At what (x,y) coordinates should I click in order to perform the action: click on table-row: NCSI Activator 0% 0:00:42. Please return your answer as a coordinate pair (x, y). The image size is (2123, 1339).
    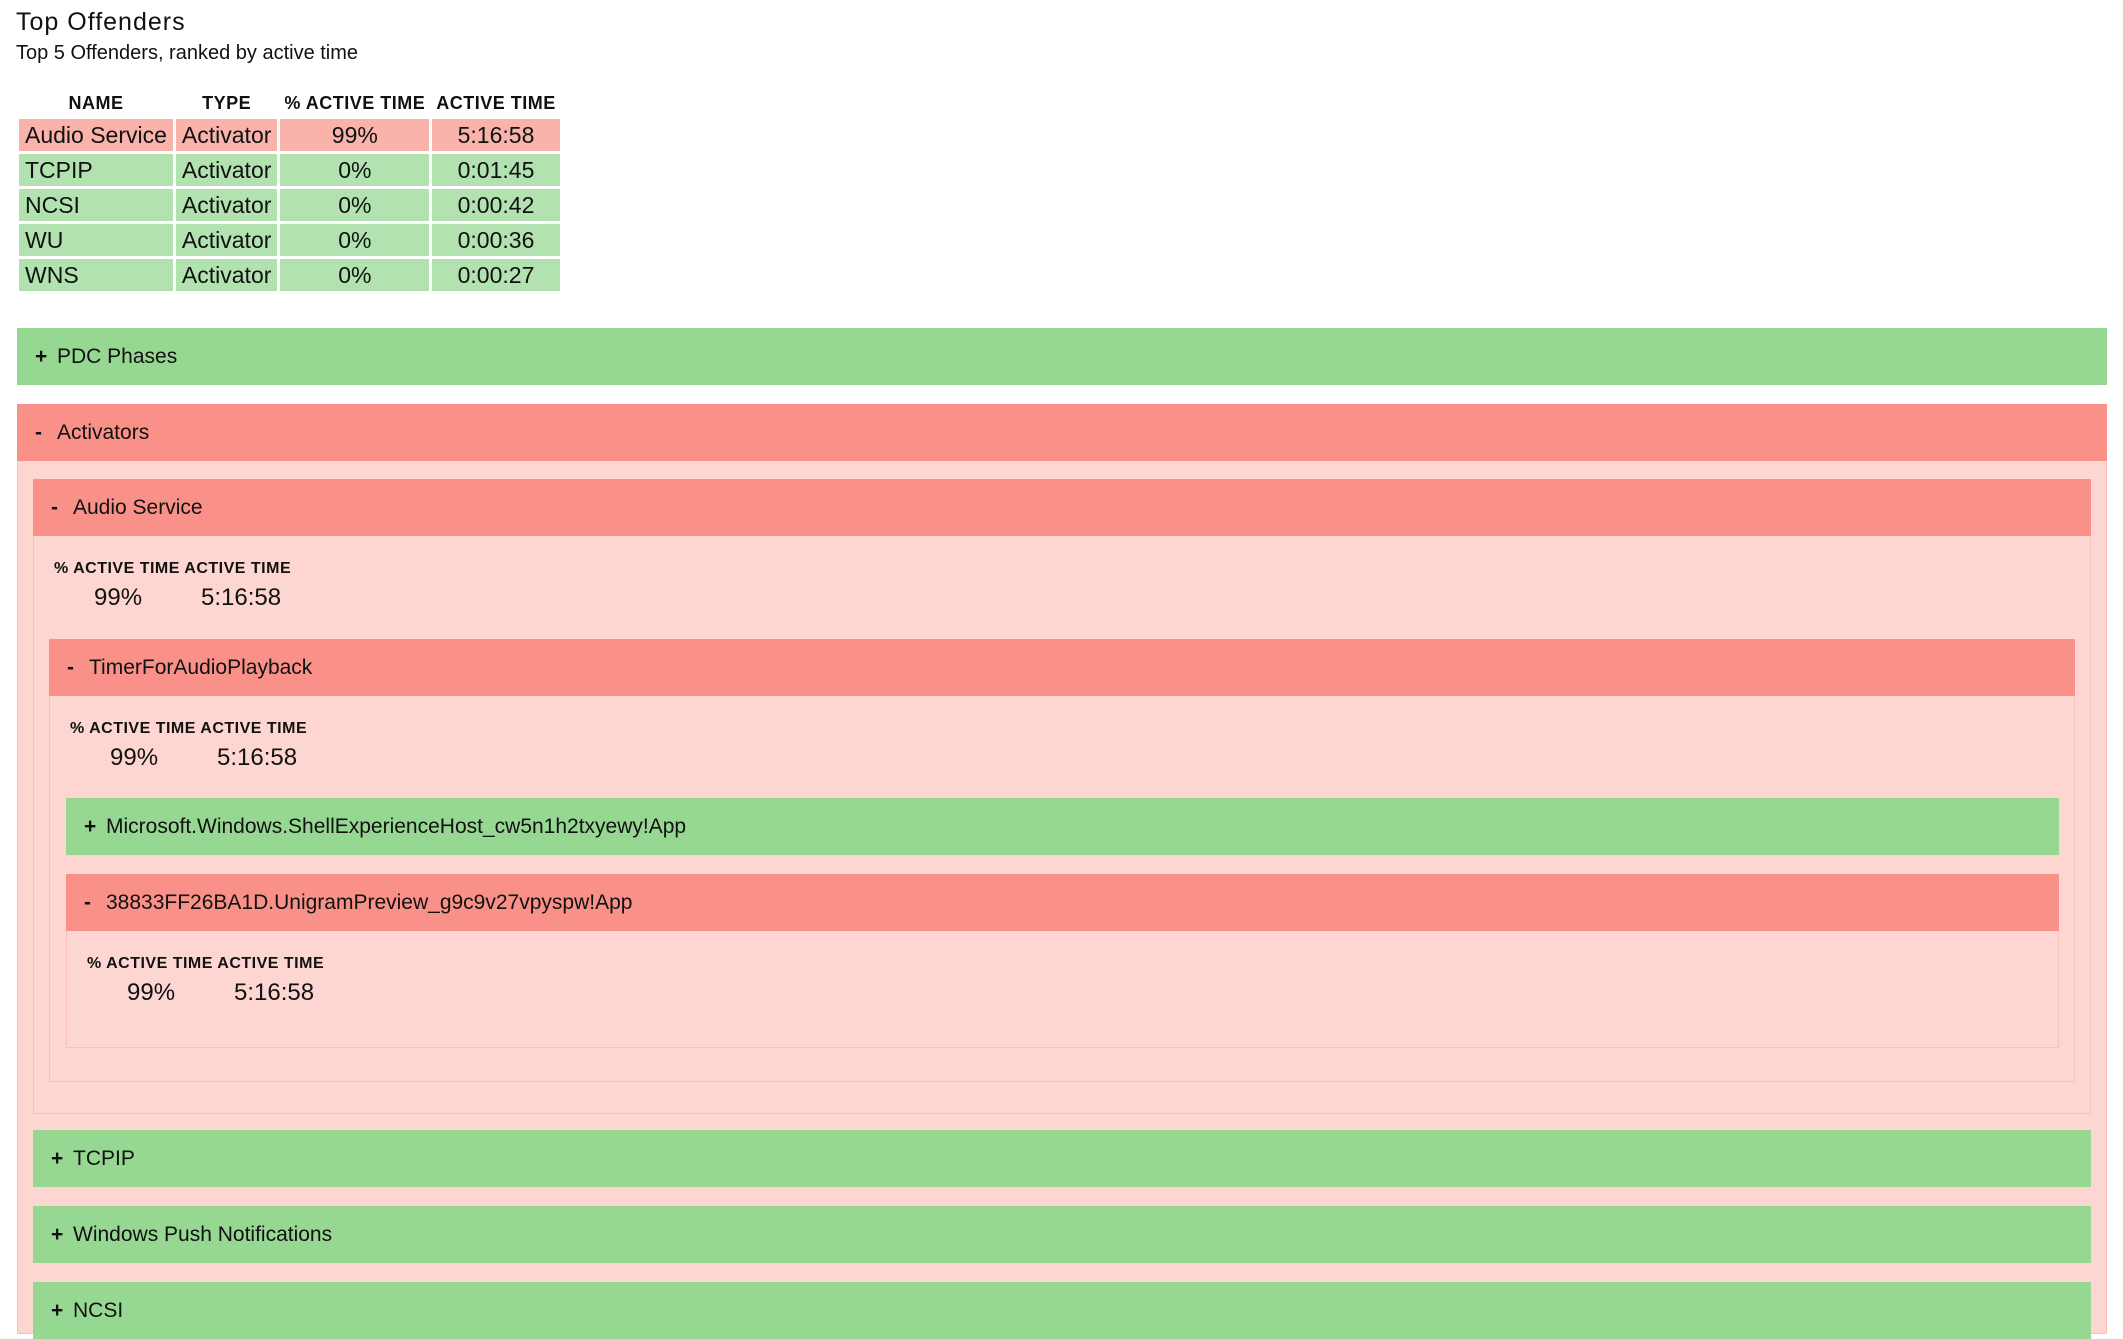
    Looking at the image, I should click on (289, 205).